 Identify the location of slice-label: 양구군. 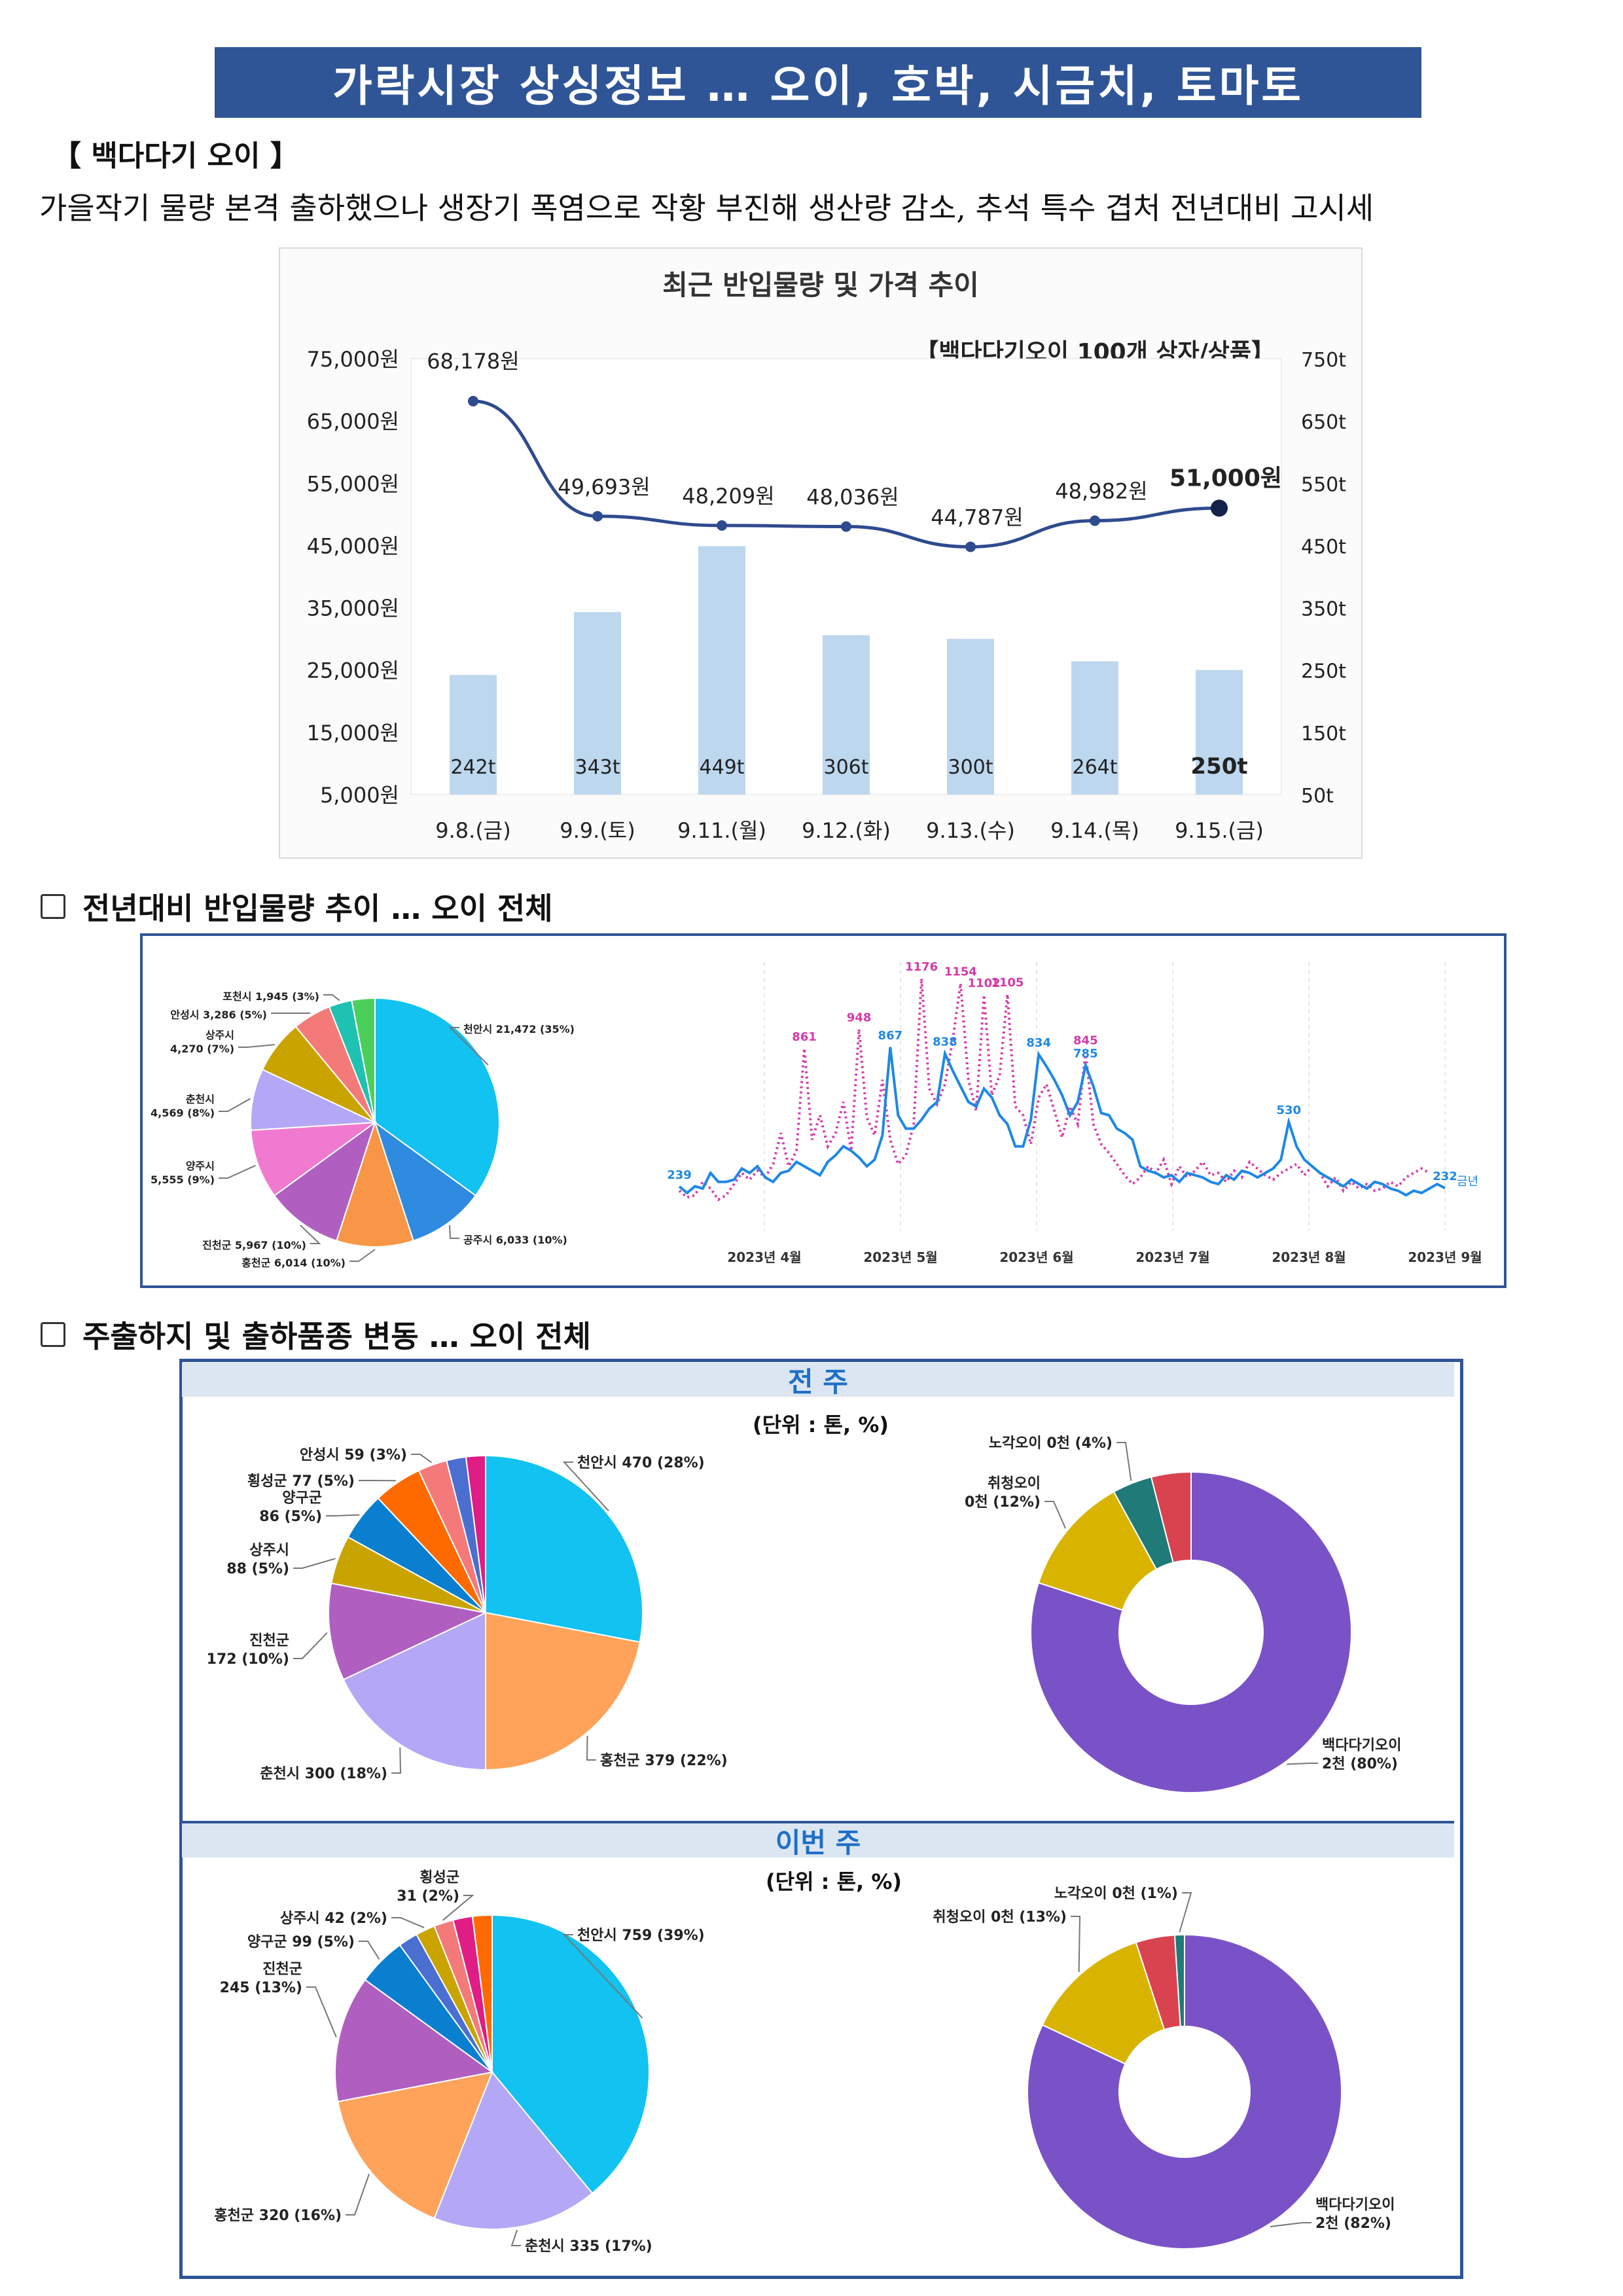
(302, 1498).